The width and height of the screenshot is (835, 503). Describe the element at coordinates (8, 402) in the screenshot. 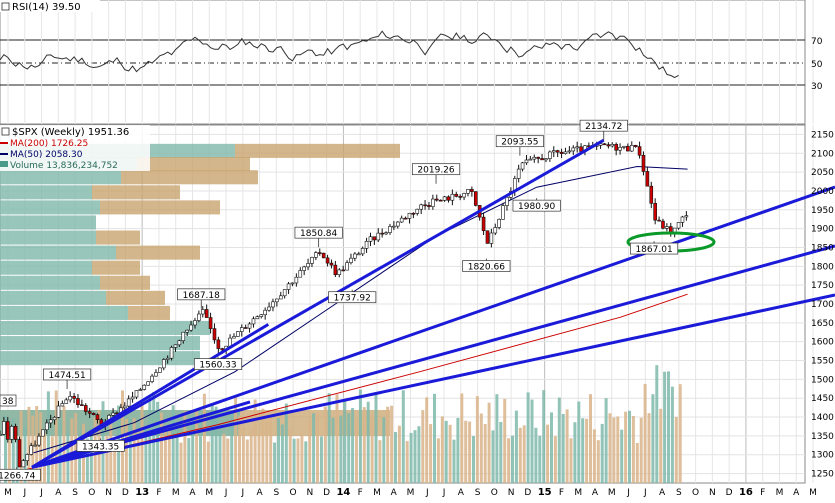

I see `annotation-label: 38` at that location.